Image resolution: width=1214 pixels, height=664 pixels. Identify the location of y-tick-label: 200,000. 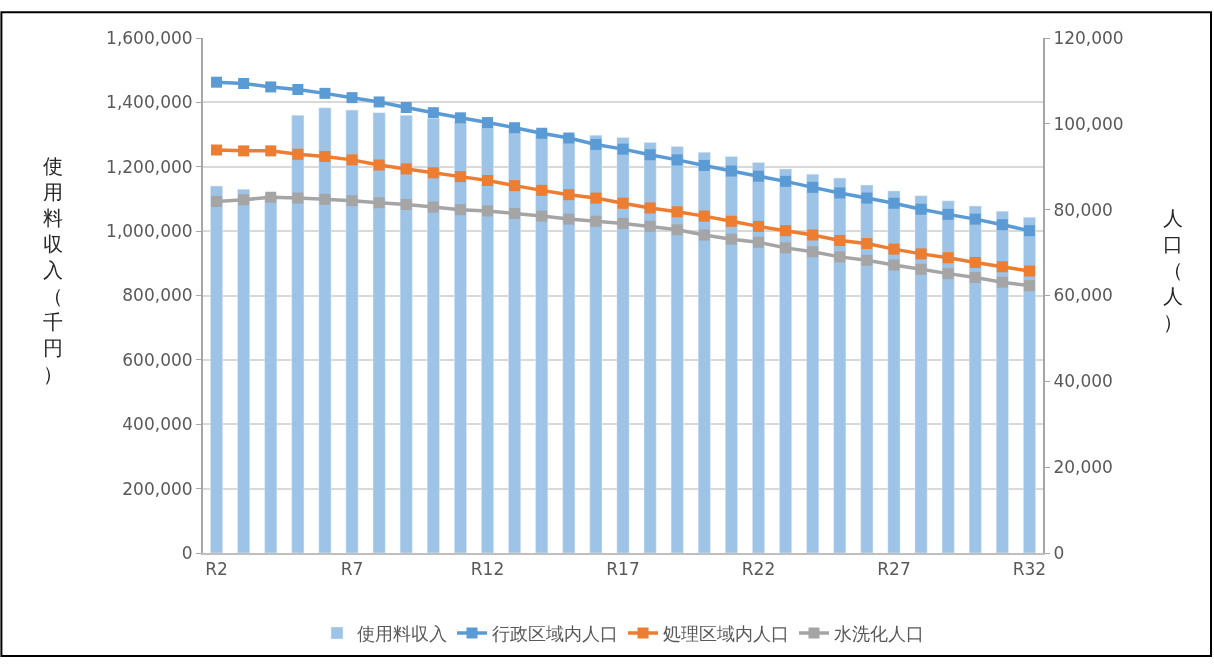
(157, 488).